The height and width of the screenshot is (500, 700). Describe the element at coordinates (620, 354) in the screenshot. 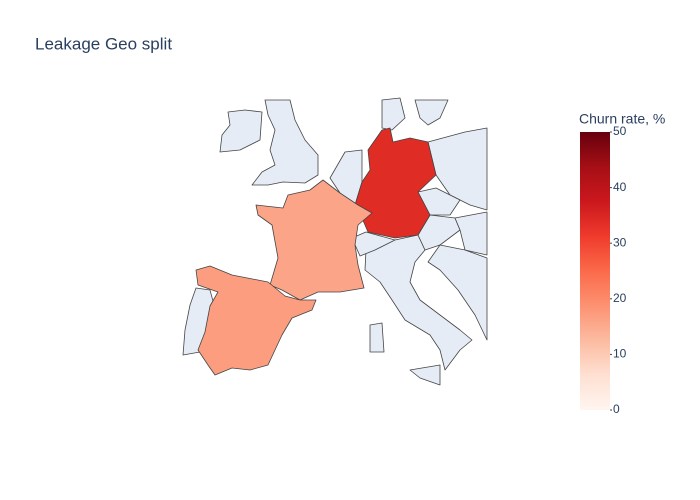

I see `colorbar-tick-label: 10` at that location.